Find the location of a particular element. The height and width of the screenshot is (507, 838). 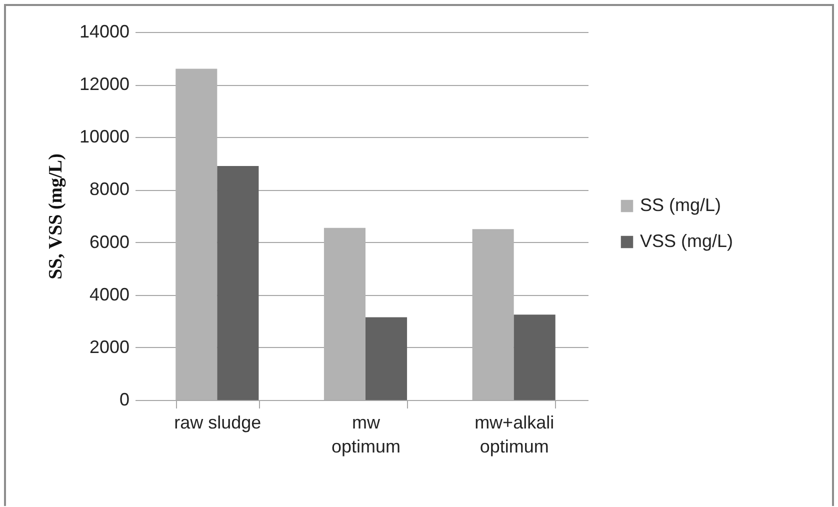

y-tick-label: 4000 is located at coordinates (109, 294).